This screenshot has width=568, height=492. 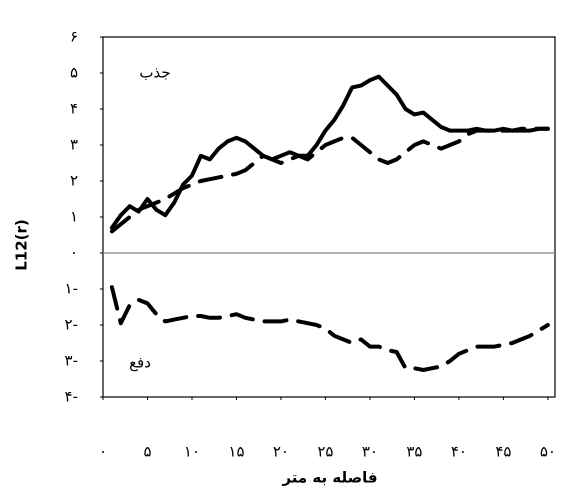 What do you see at coordinates (192, 452) in the screenshot?
I see `x-tick-label: ۱۰` at bounding box center [192, 452].